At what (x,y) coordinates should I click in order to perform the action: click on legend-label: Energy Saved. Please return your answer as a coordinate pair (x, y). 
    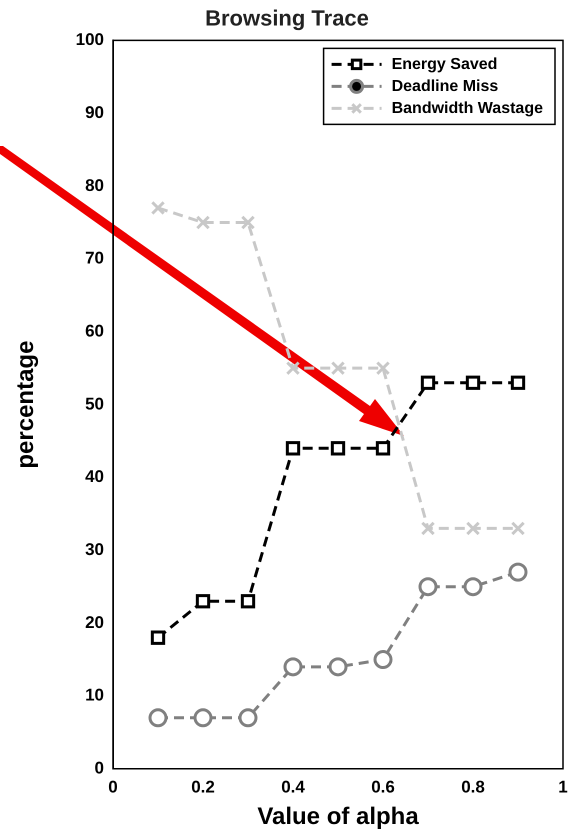
    Looking at the image, I should click on (445, 64).